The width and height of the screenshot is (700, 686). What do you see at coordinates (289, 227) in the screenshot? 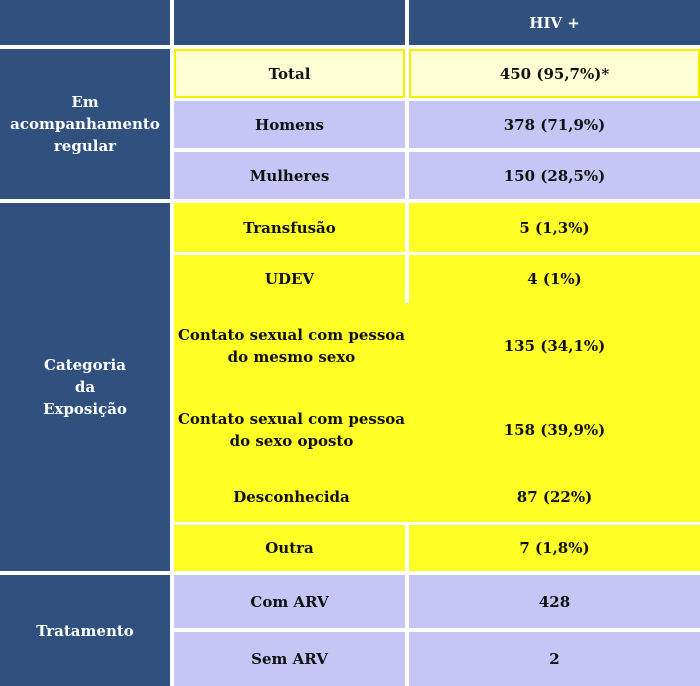
I see `row-label-transfusao: Transfusão` at bounding box center [289, 227].